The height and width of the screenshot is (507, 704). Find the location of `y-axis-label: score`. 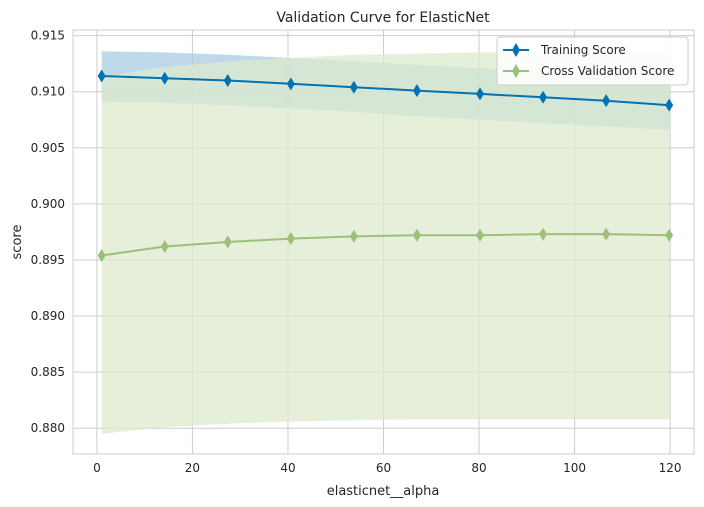

y-axis-label: score is located at coordinates (17, 242).